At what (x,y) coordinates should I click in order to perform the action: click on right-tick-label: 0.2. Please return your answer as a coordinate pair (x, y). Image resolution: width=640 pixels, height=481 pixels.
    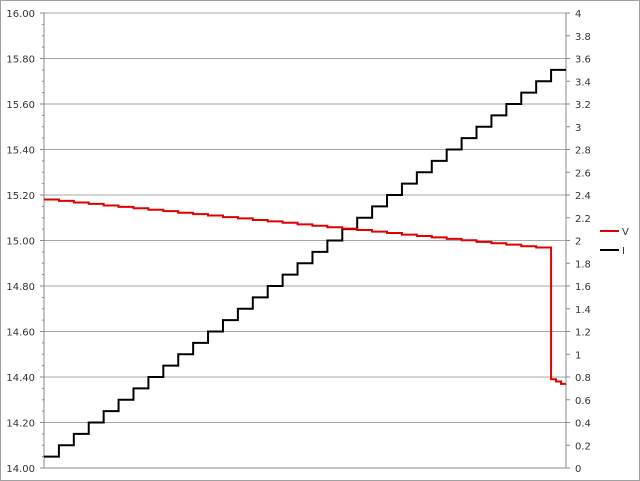
    Looking at the image, I should click on (583, 446).